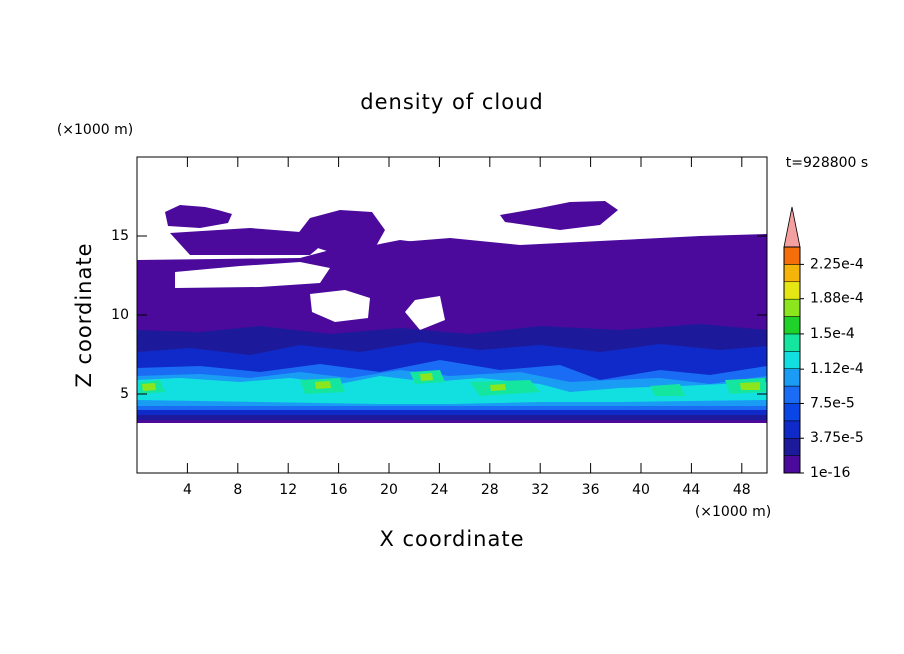  Describe the element at coordinates (641, 490) in the screenshot. I see `x-tick-label: 40` at that location.